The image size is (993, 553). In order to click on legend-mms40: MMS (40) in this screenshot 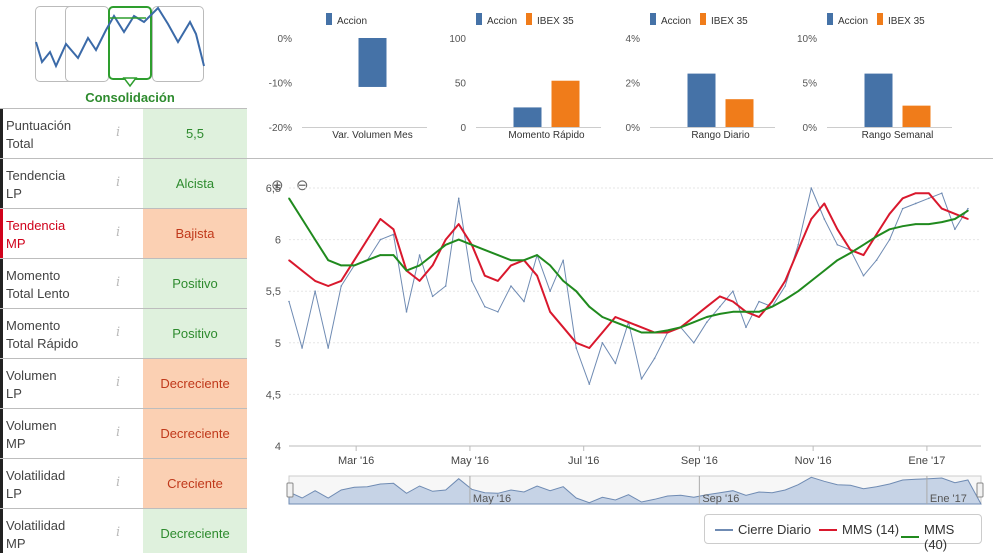, I will do `click(941, 537)`.